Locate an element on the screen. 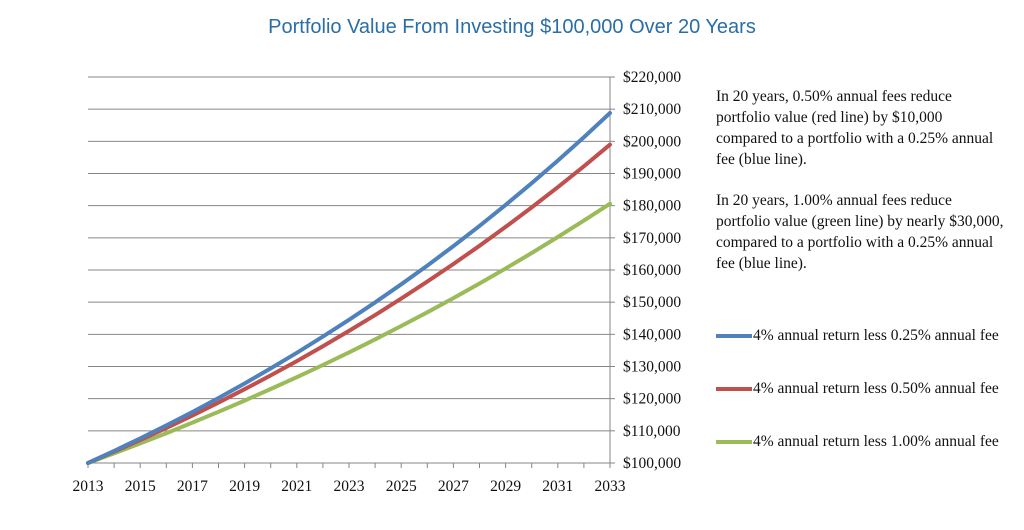 The height and width of the screenshot is (530, 1024). legend-swatch-blue is located at coordinates (734, 336).